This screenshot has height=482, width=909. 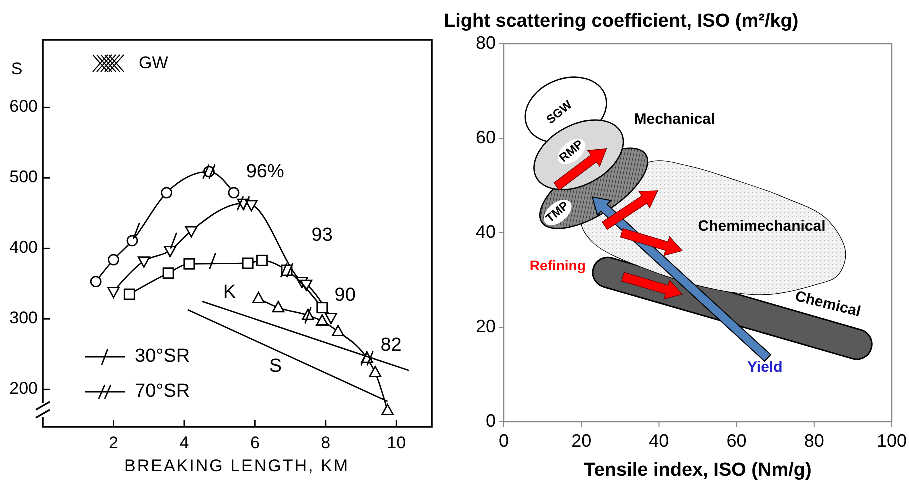 What do you see at coordinates (24, 177) in the screenshot?
I see `y-tick-label: 500` at bounding box center [24, 177].